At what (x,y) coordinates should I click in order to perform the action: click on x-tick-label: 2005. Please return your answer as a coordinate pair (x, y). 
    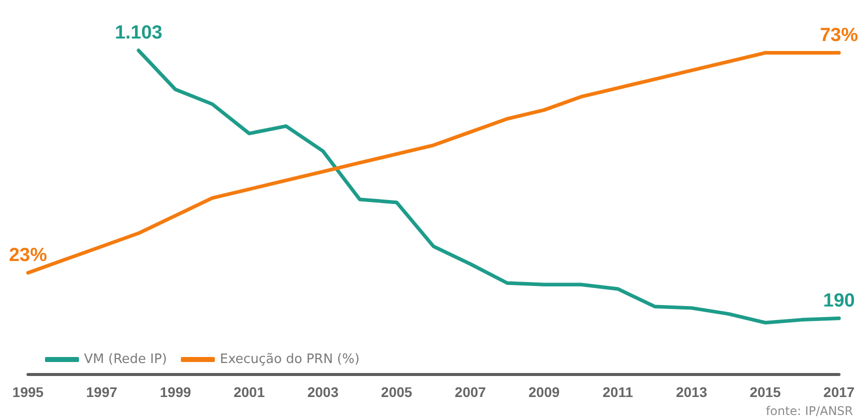
    Looking at the image, I should click on (396, 392).